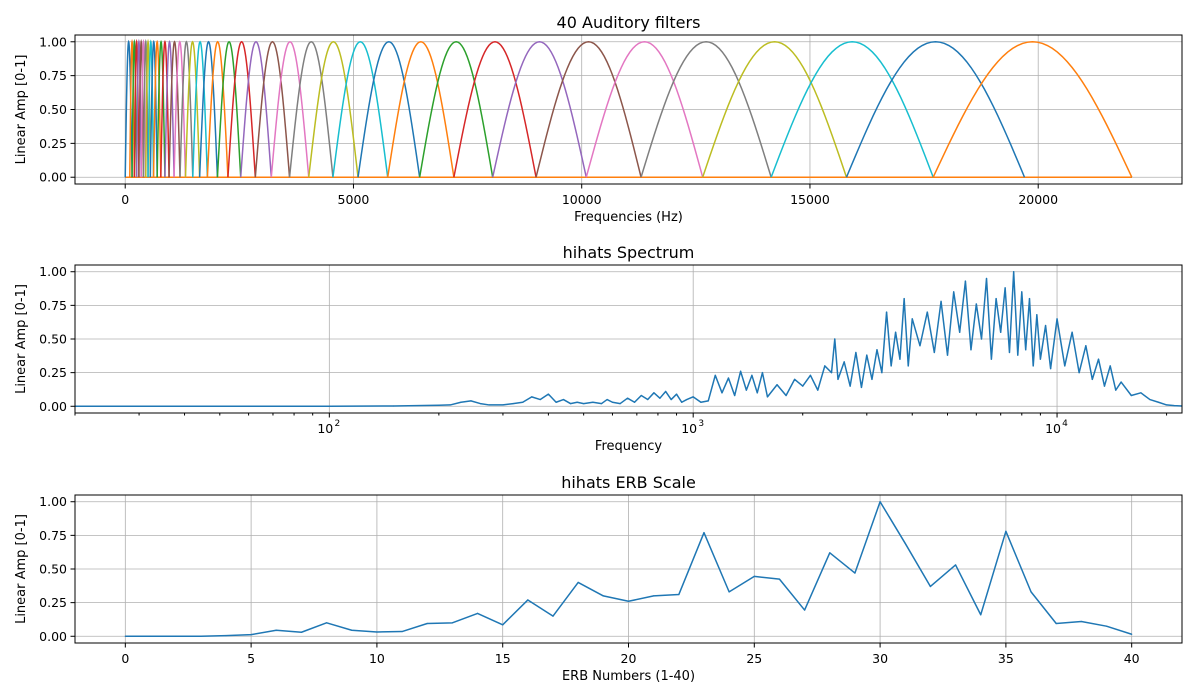 This screenshot has width=1200, height=700. What do you see at coordinates (354, 199) in the screenshot?
I see `x-tick-label: 5000` at bounding box center [354, 199].